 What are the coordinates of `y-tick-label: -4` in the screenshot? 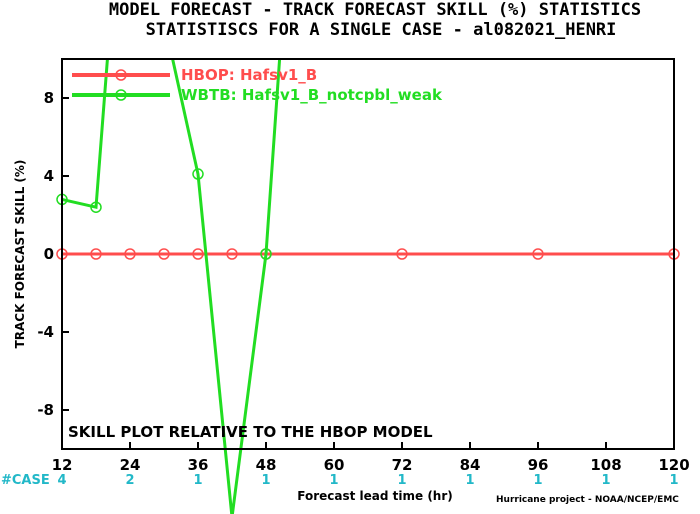 It's located at (45, 332).